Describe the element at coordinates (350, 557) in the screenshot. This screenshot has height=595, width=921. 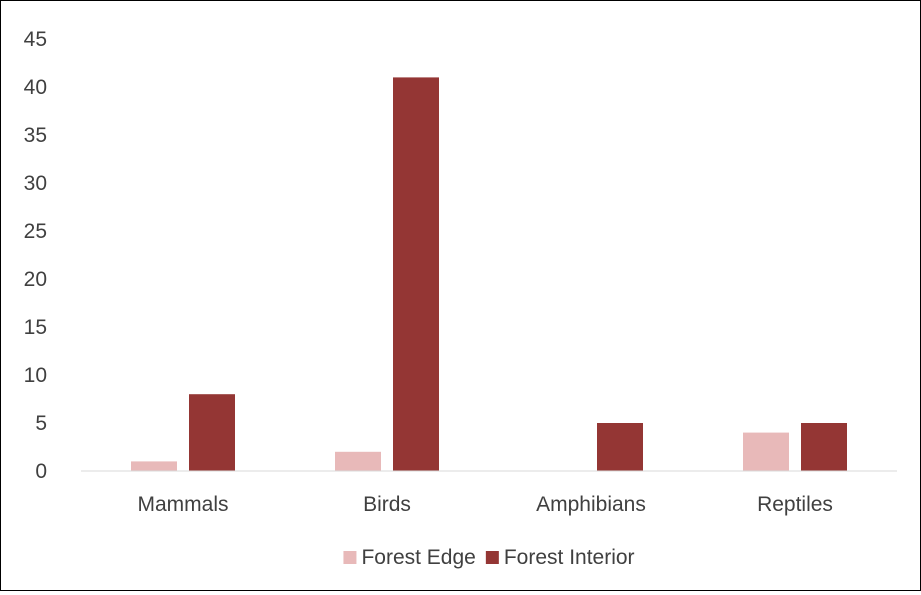
I see `legend-swatch-forest-edge` at that location.